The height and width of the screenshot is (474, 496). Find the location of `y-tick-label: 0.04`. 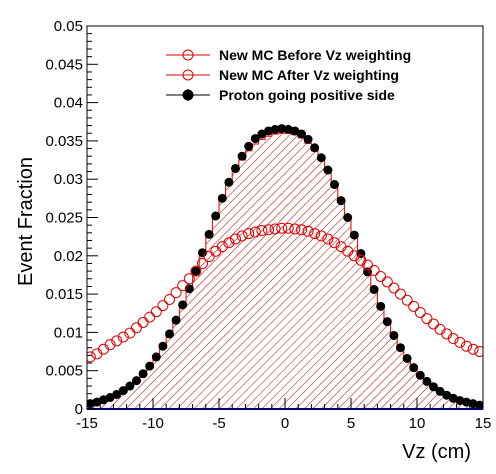

y-tick-label: 0.04 is located at coordinates (68, 103).